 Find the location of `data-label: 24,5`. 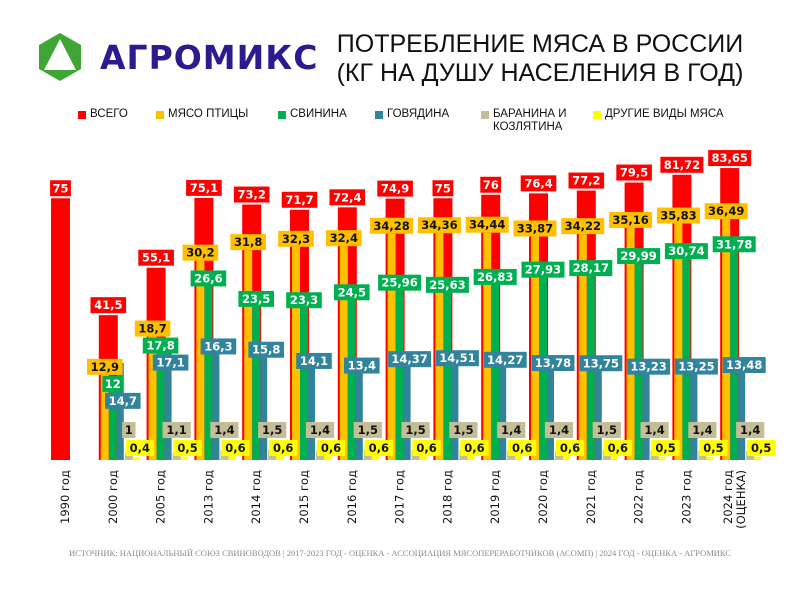

data-label: 24,5 is located at coordinates (352, 292).